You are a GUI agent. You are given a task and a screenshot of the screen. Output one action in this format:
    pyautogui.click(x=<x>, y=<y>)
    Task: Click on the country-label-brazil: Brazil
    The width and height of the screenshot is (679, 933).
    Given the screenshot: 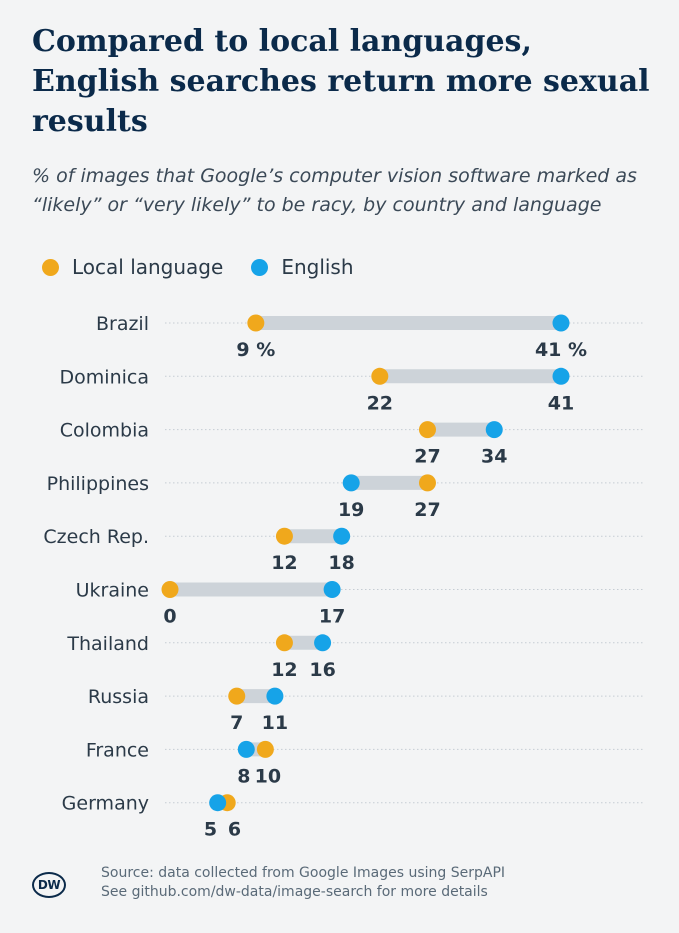 What is the action you would take?
    pyautogui.click(x=122, y=324)
    